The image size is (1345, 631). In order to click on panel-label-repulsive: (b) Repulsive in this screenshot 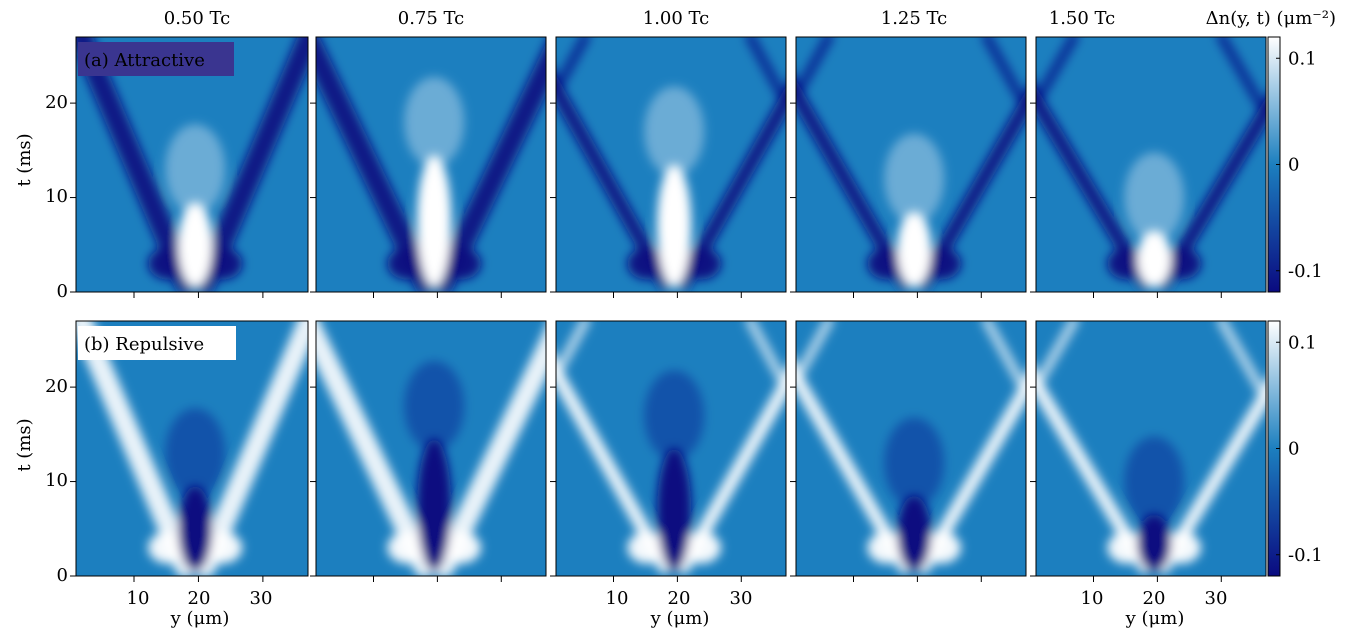, I will do `click(144, 344)`.